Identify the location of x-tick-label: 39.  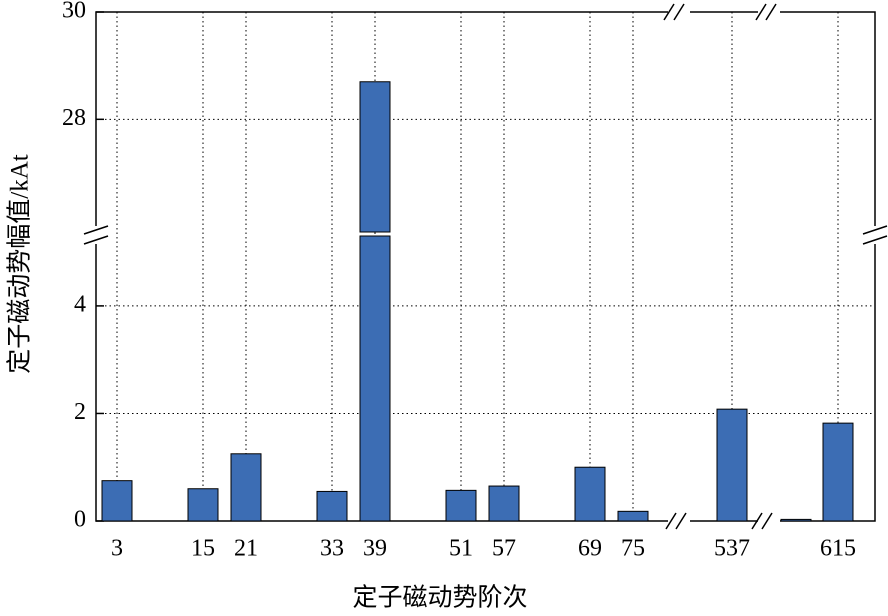
(375, 549).